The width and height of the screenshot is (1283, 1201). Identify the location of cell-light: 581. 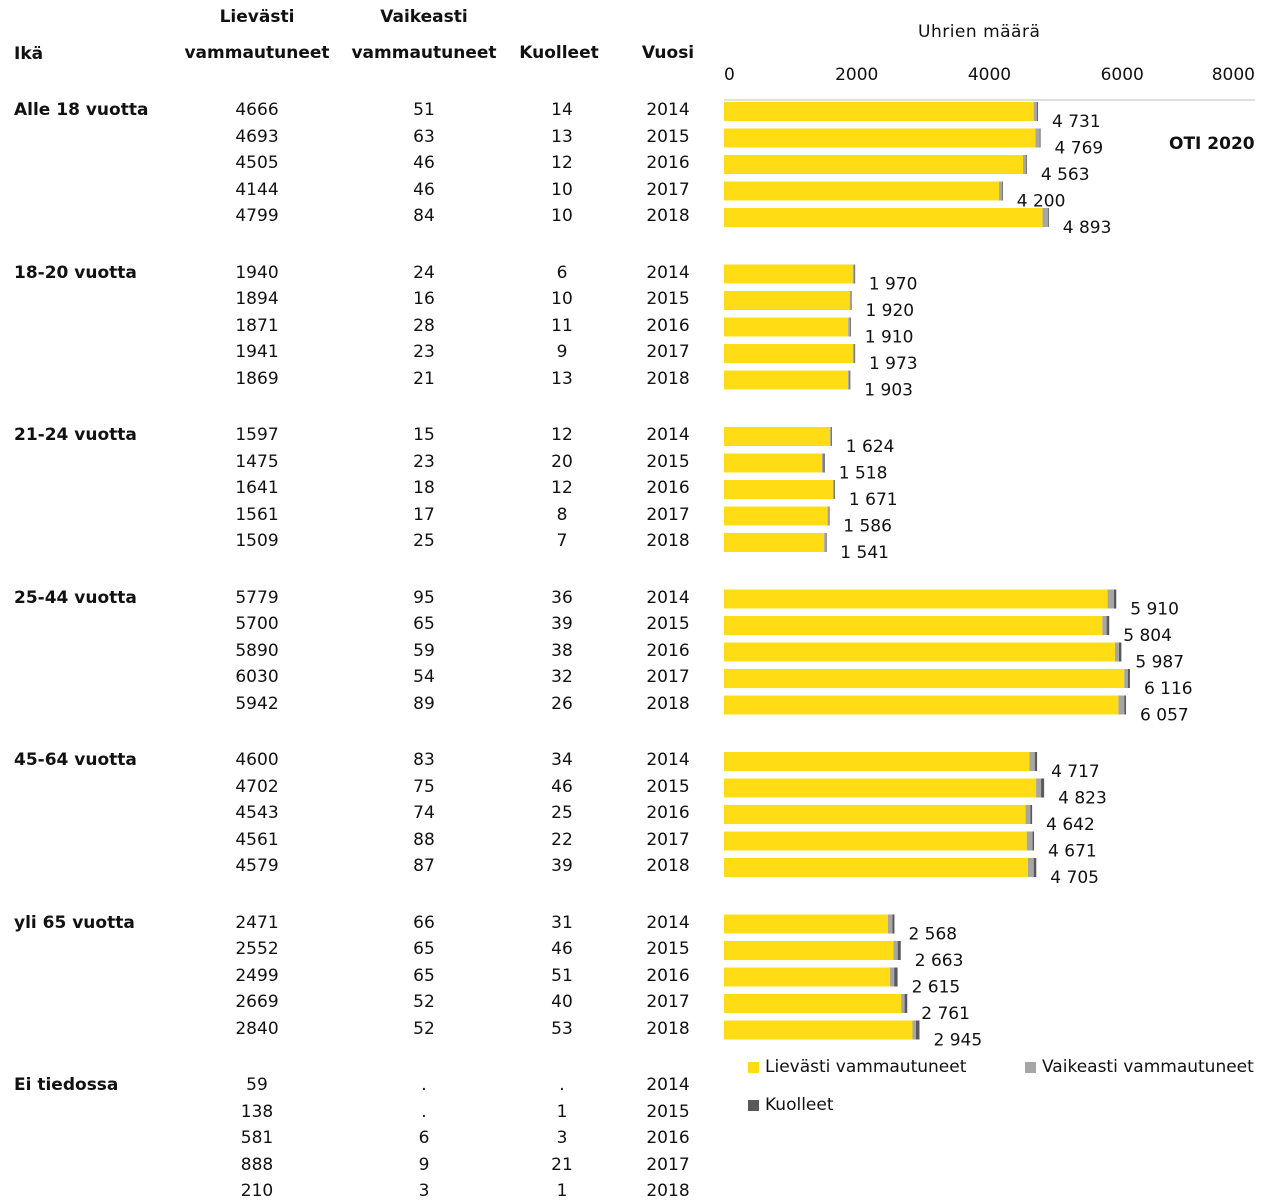
(257, 1138).